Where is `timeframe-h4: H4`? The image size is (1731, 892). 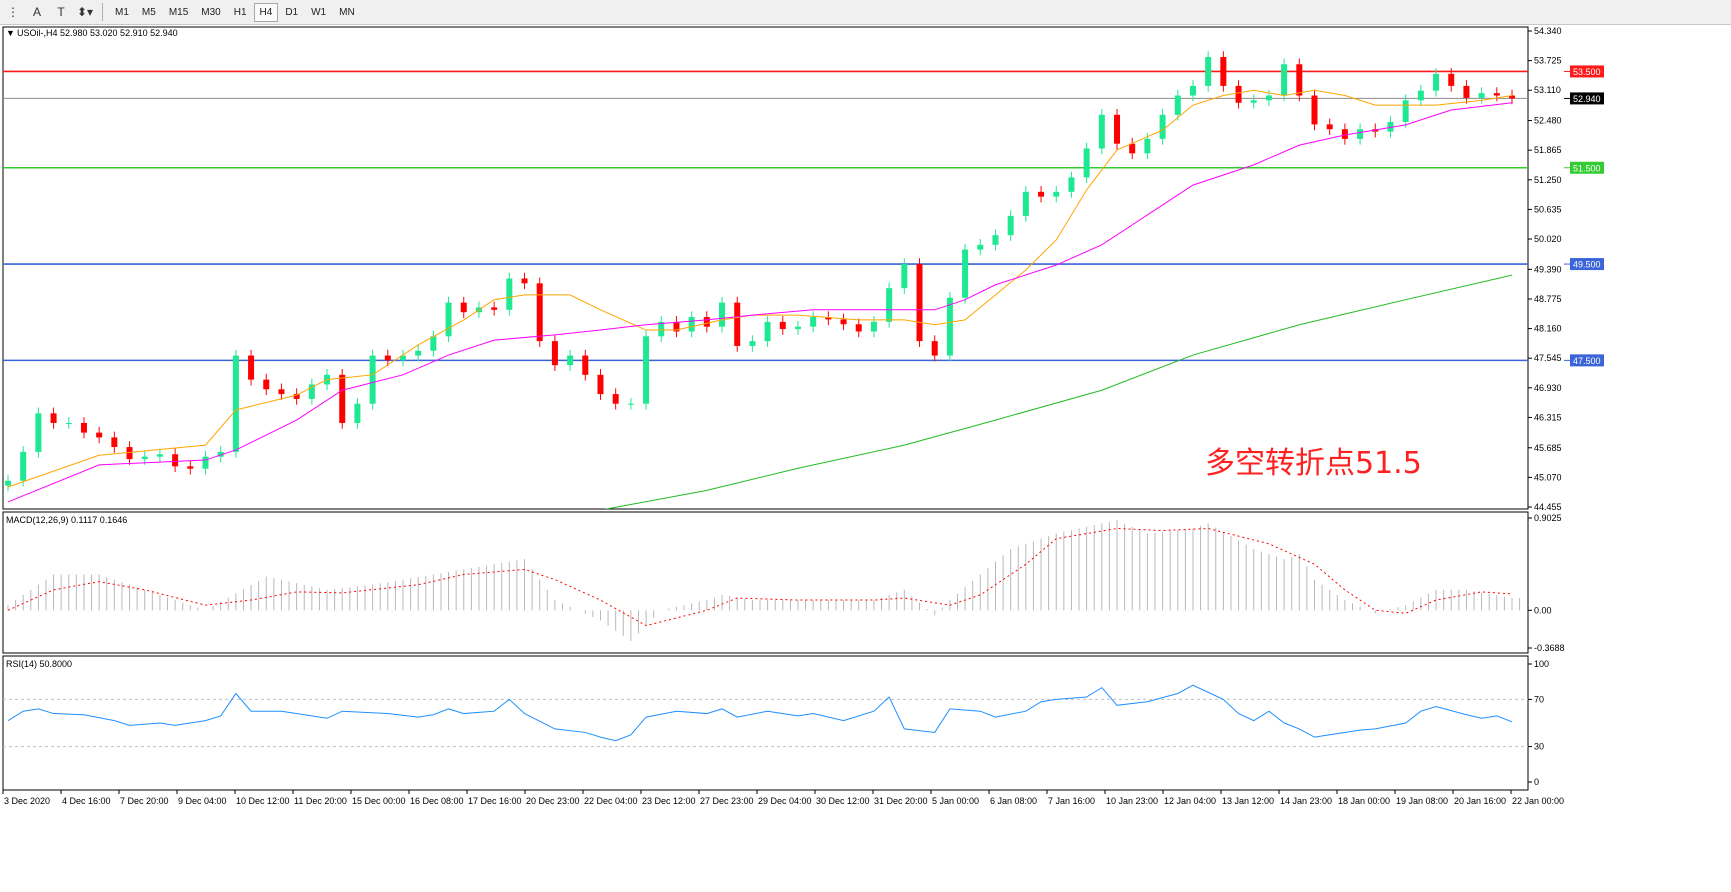
timeframe-h4: H4 is located at coordinates (266, 12).